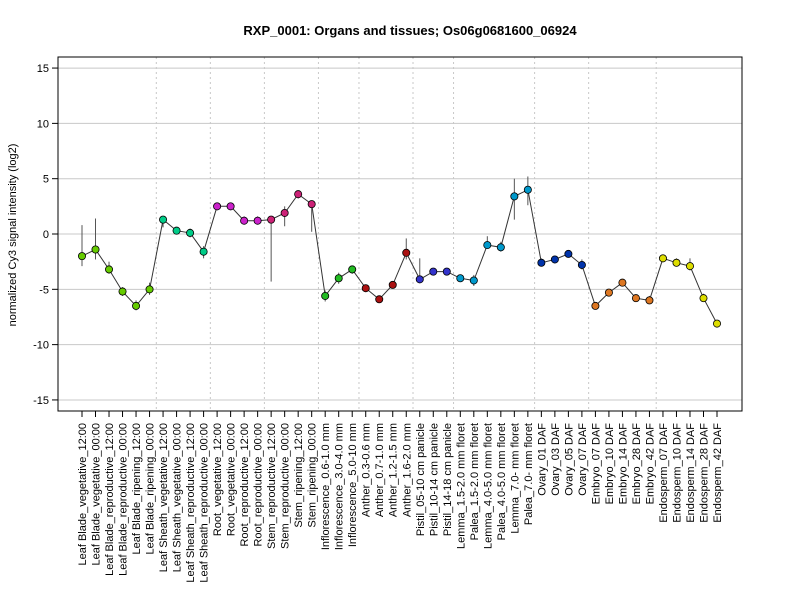 The height and width of the screenshot is (600, 800). I want to click on x-tick-label: Root_vegetative_12:00, so click(218, 479).